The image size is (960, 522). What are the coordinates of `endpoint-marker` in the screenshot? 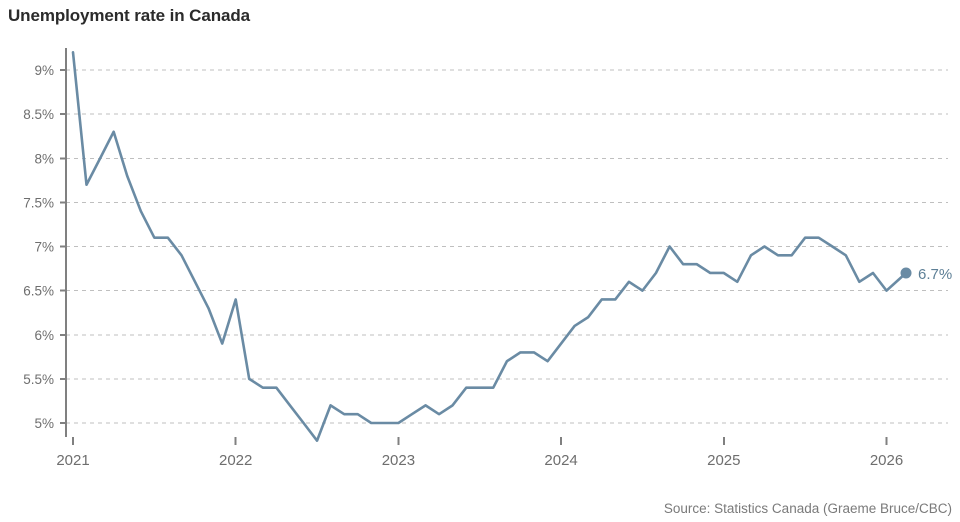 It's located at (906, 273).